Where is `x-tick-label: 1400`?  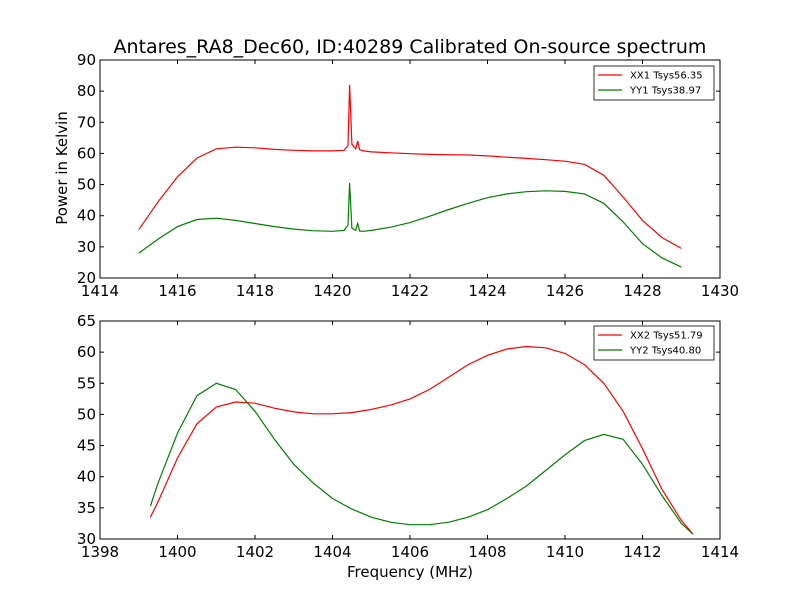 x-tick-label: 1400 is located at coordinates (177, 552).